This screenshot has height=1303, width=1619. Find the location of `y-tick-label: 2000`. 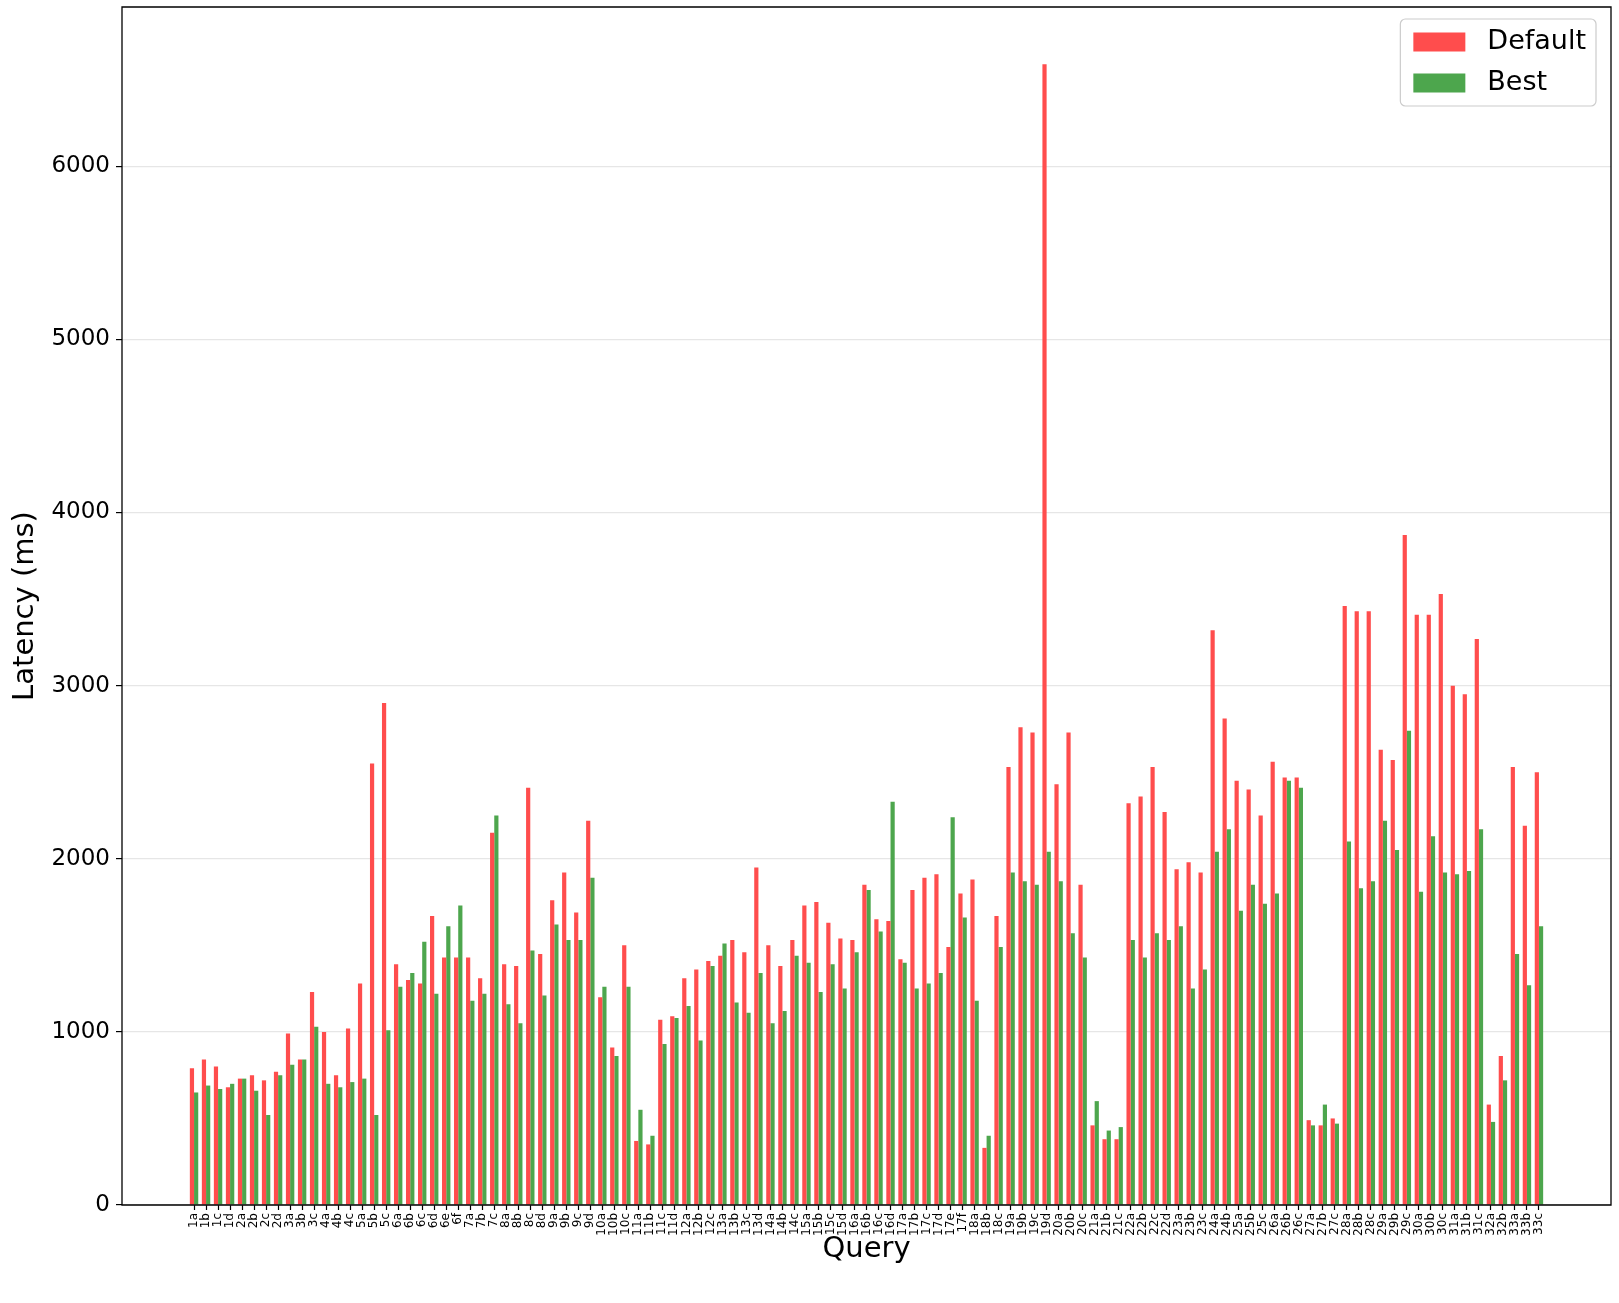

y-tick-label: 2000 is located at coordinates (80, 856).